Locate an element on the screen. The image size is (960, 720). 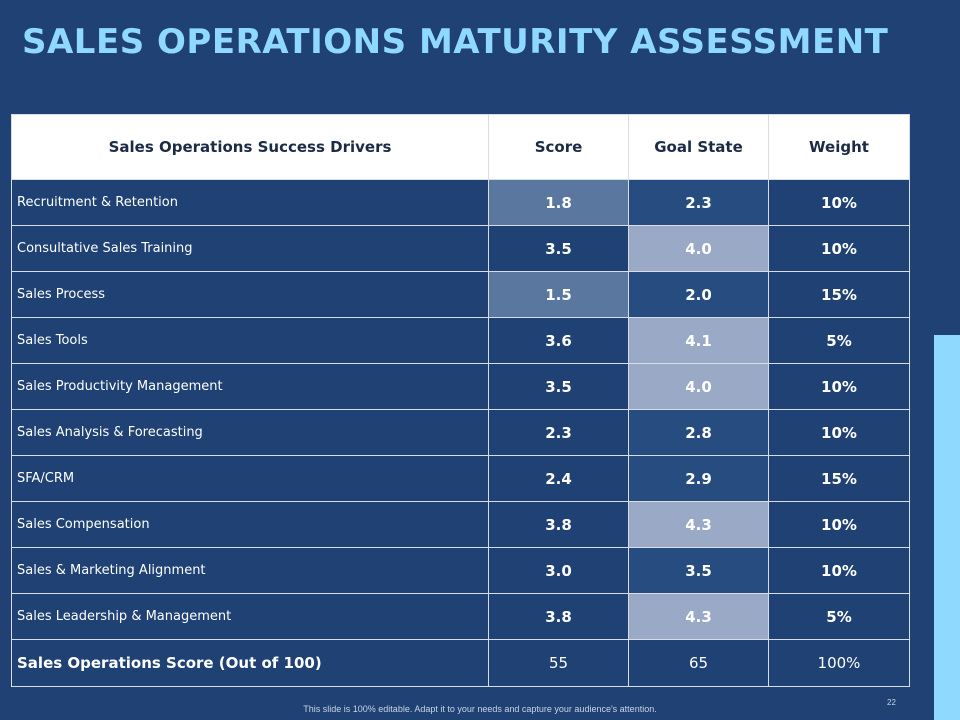
driver-cell: Sales Productivity Management is located at coordinates (250, 386).